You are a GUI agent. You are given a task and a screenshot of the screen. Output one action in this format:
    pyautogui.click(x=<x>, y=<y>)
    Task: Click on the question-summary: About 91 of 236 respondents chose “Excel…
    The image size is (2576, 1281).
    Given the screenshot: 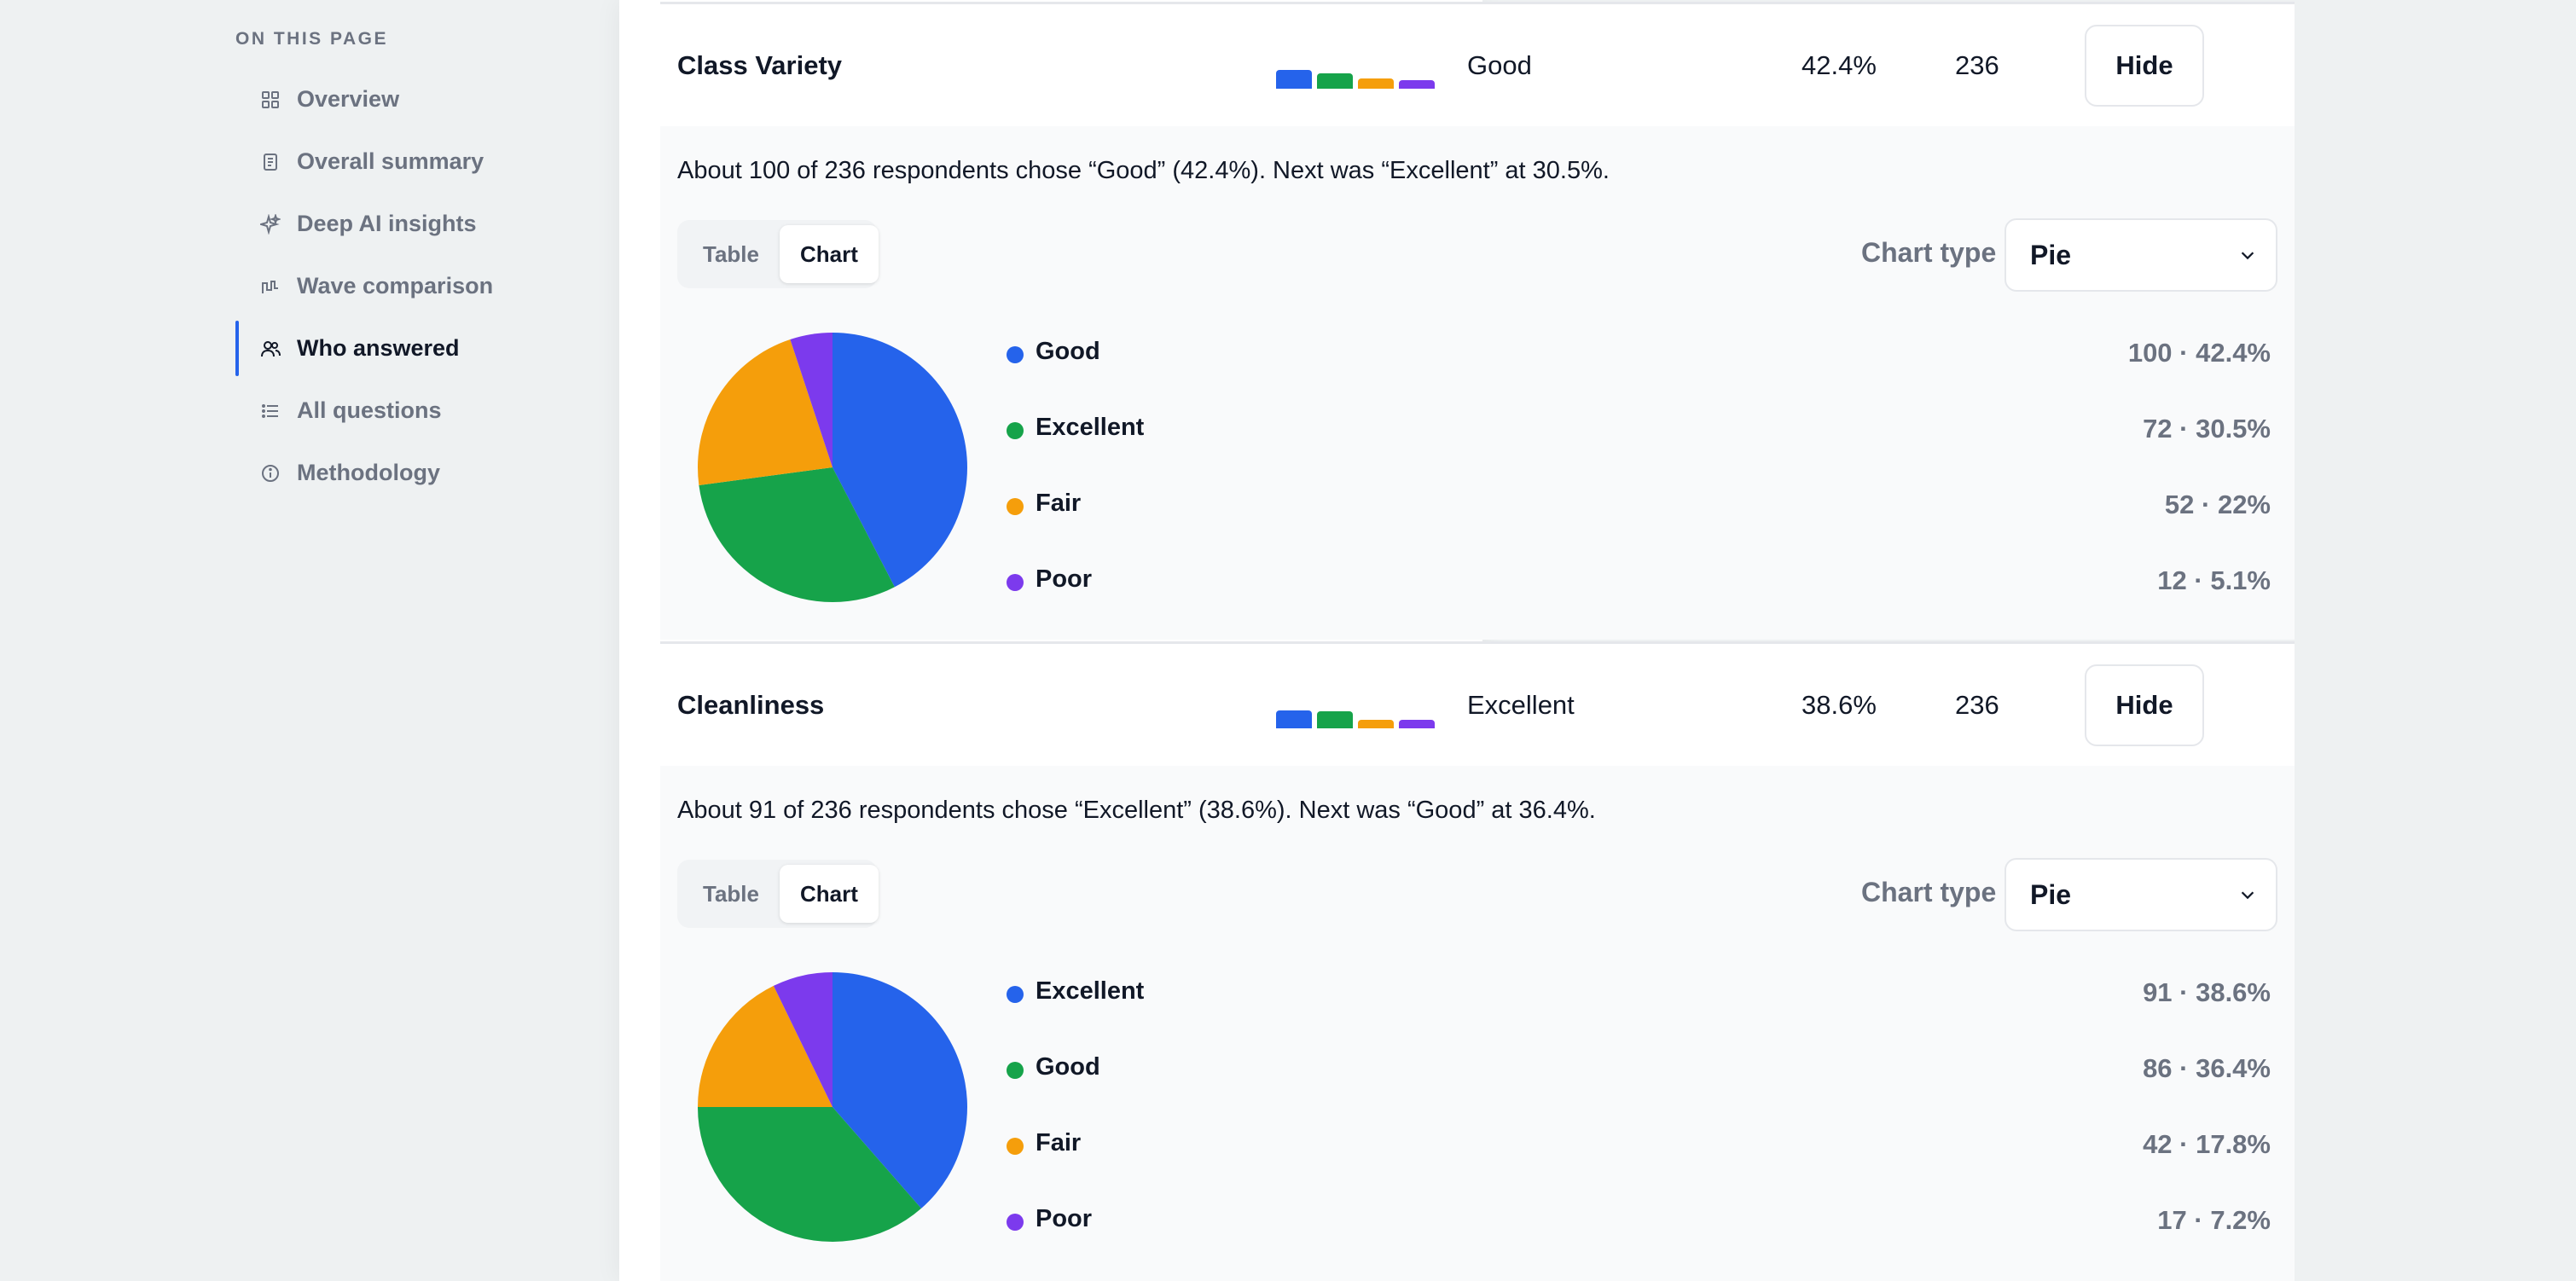 What is the action you would take?
    pyautogui.click(x=1136, y=810)
    